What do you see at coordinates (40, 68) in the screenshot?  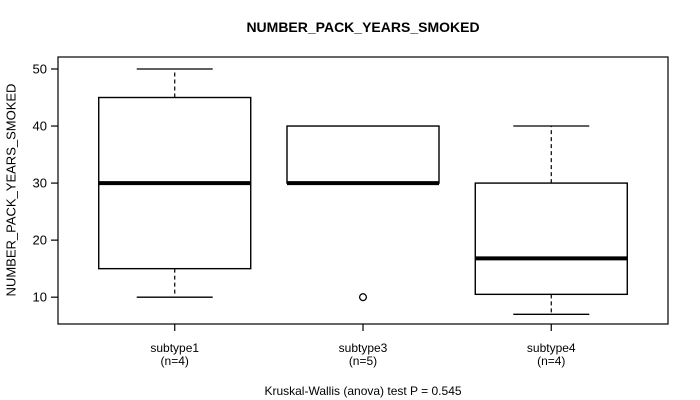 I see `y-tick-label: 50` at bounding box center [40, 68].